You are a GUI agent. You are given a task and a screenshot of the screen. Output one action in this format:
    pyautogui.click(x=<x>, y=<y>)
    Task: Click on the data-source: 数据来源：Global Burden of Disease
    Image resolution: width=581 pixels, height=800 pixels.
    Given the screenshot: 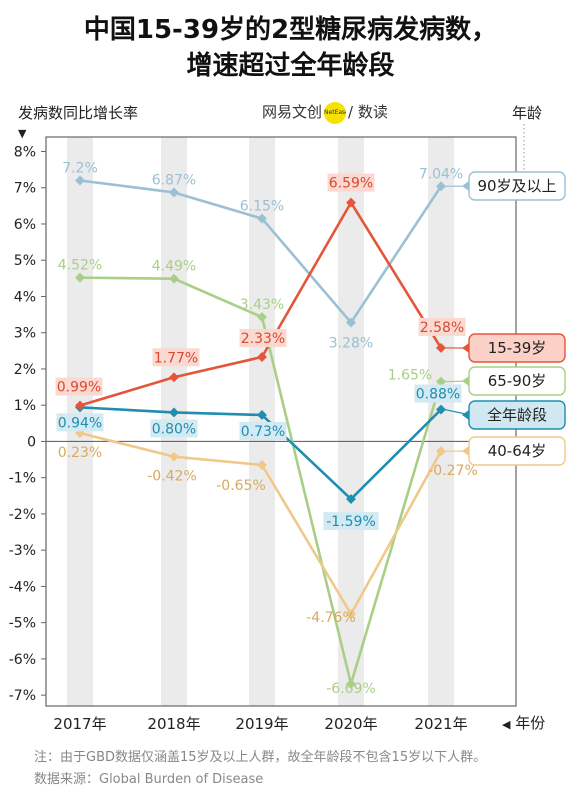 What is the action you would take?
    pyautogui.click(x=149, y=779)
    